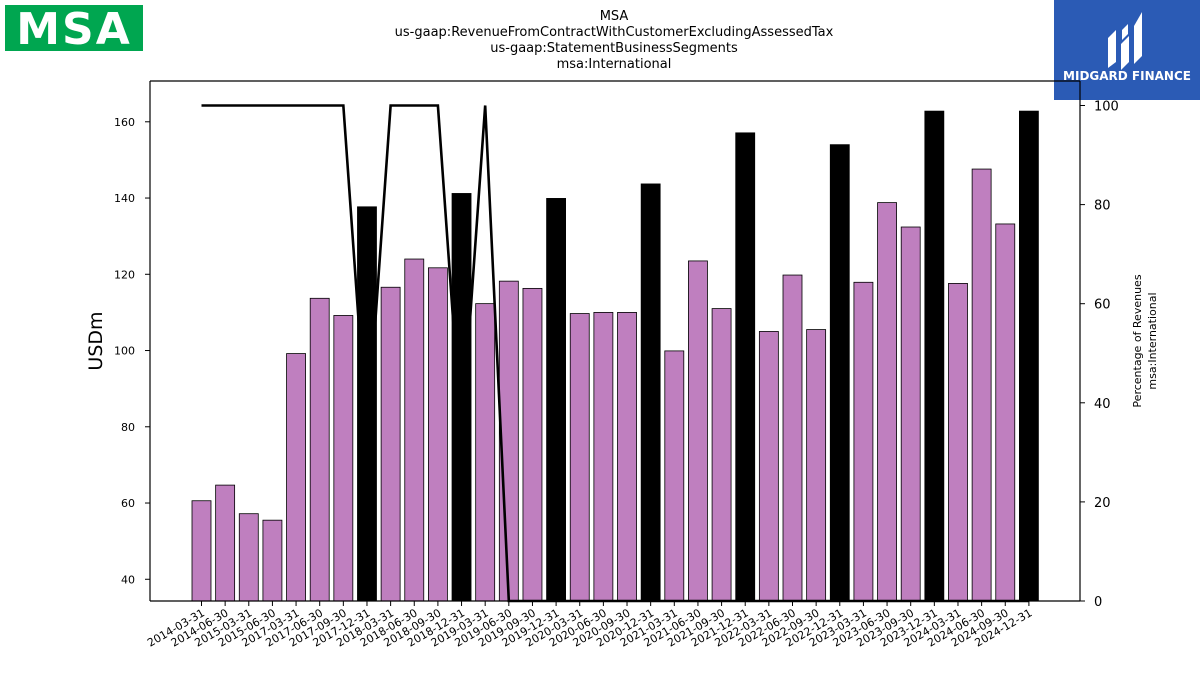  Describe the element at coordinates (1098, 602) in the screenshot. I see `y-right-tick-label-0: 0` at that location.